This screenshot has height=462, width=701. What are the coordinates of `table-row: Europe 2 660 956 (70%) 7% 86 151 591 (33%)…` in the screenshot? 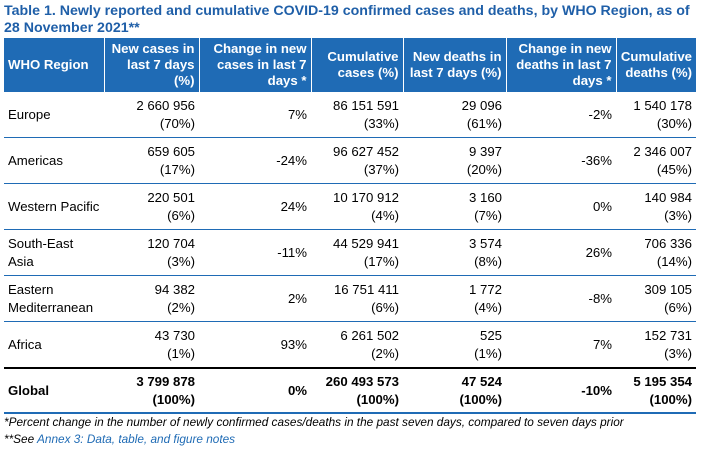 It's located at (350, 115).